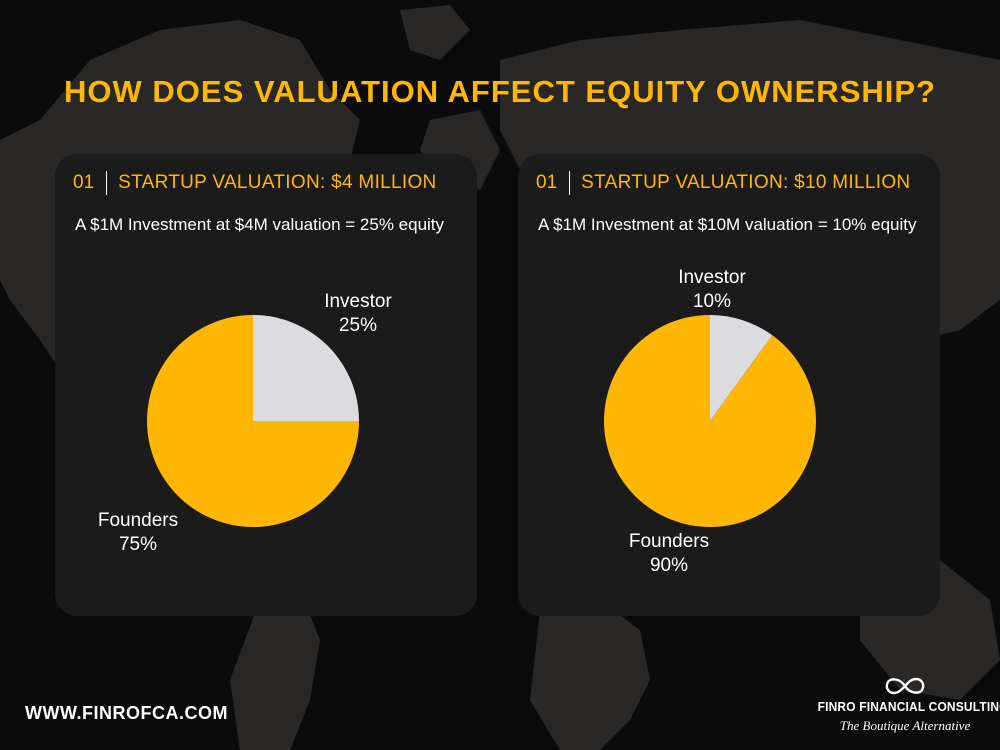 The width and height of the screenshot is (1000, 750). What do you see at coordinates (669, 554) in the screenshot?
I see `founders-label: Founders 90%` at bounding box center [669, 554].